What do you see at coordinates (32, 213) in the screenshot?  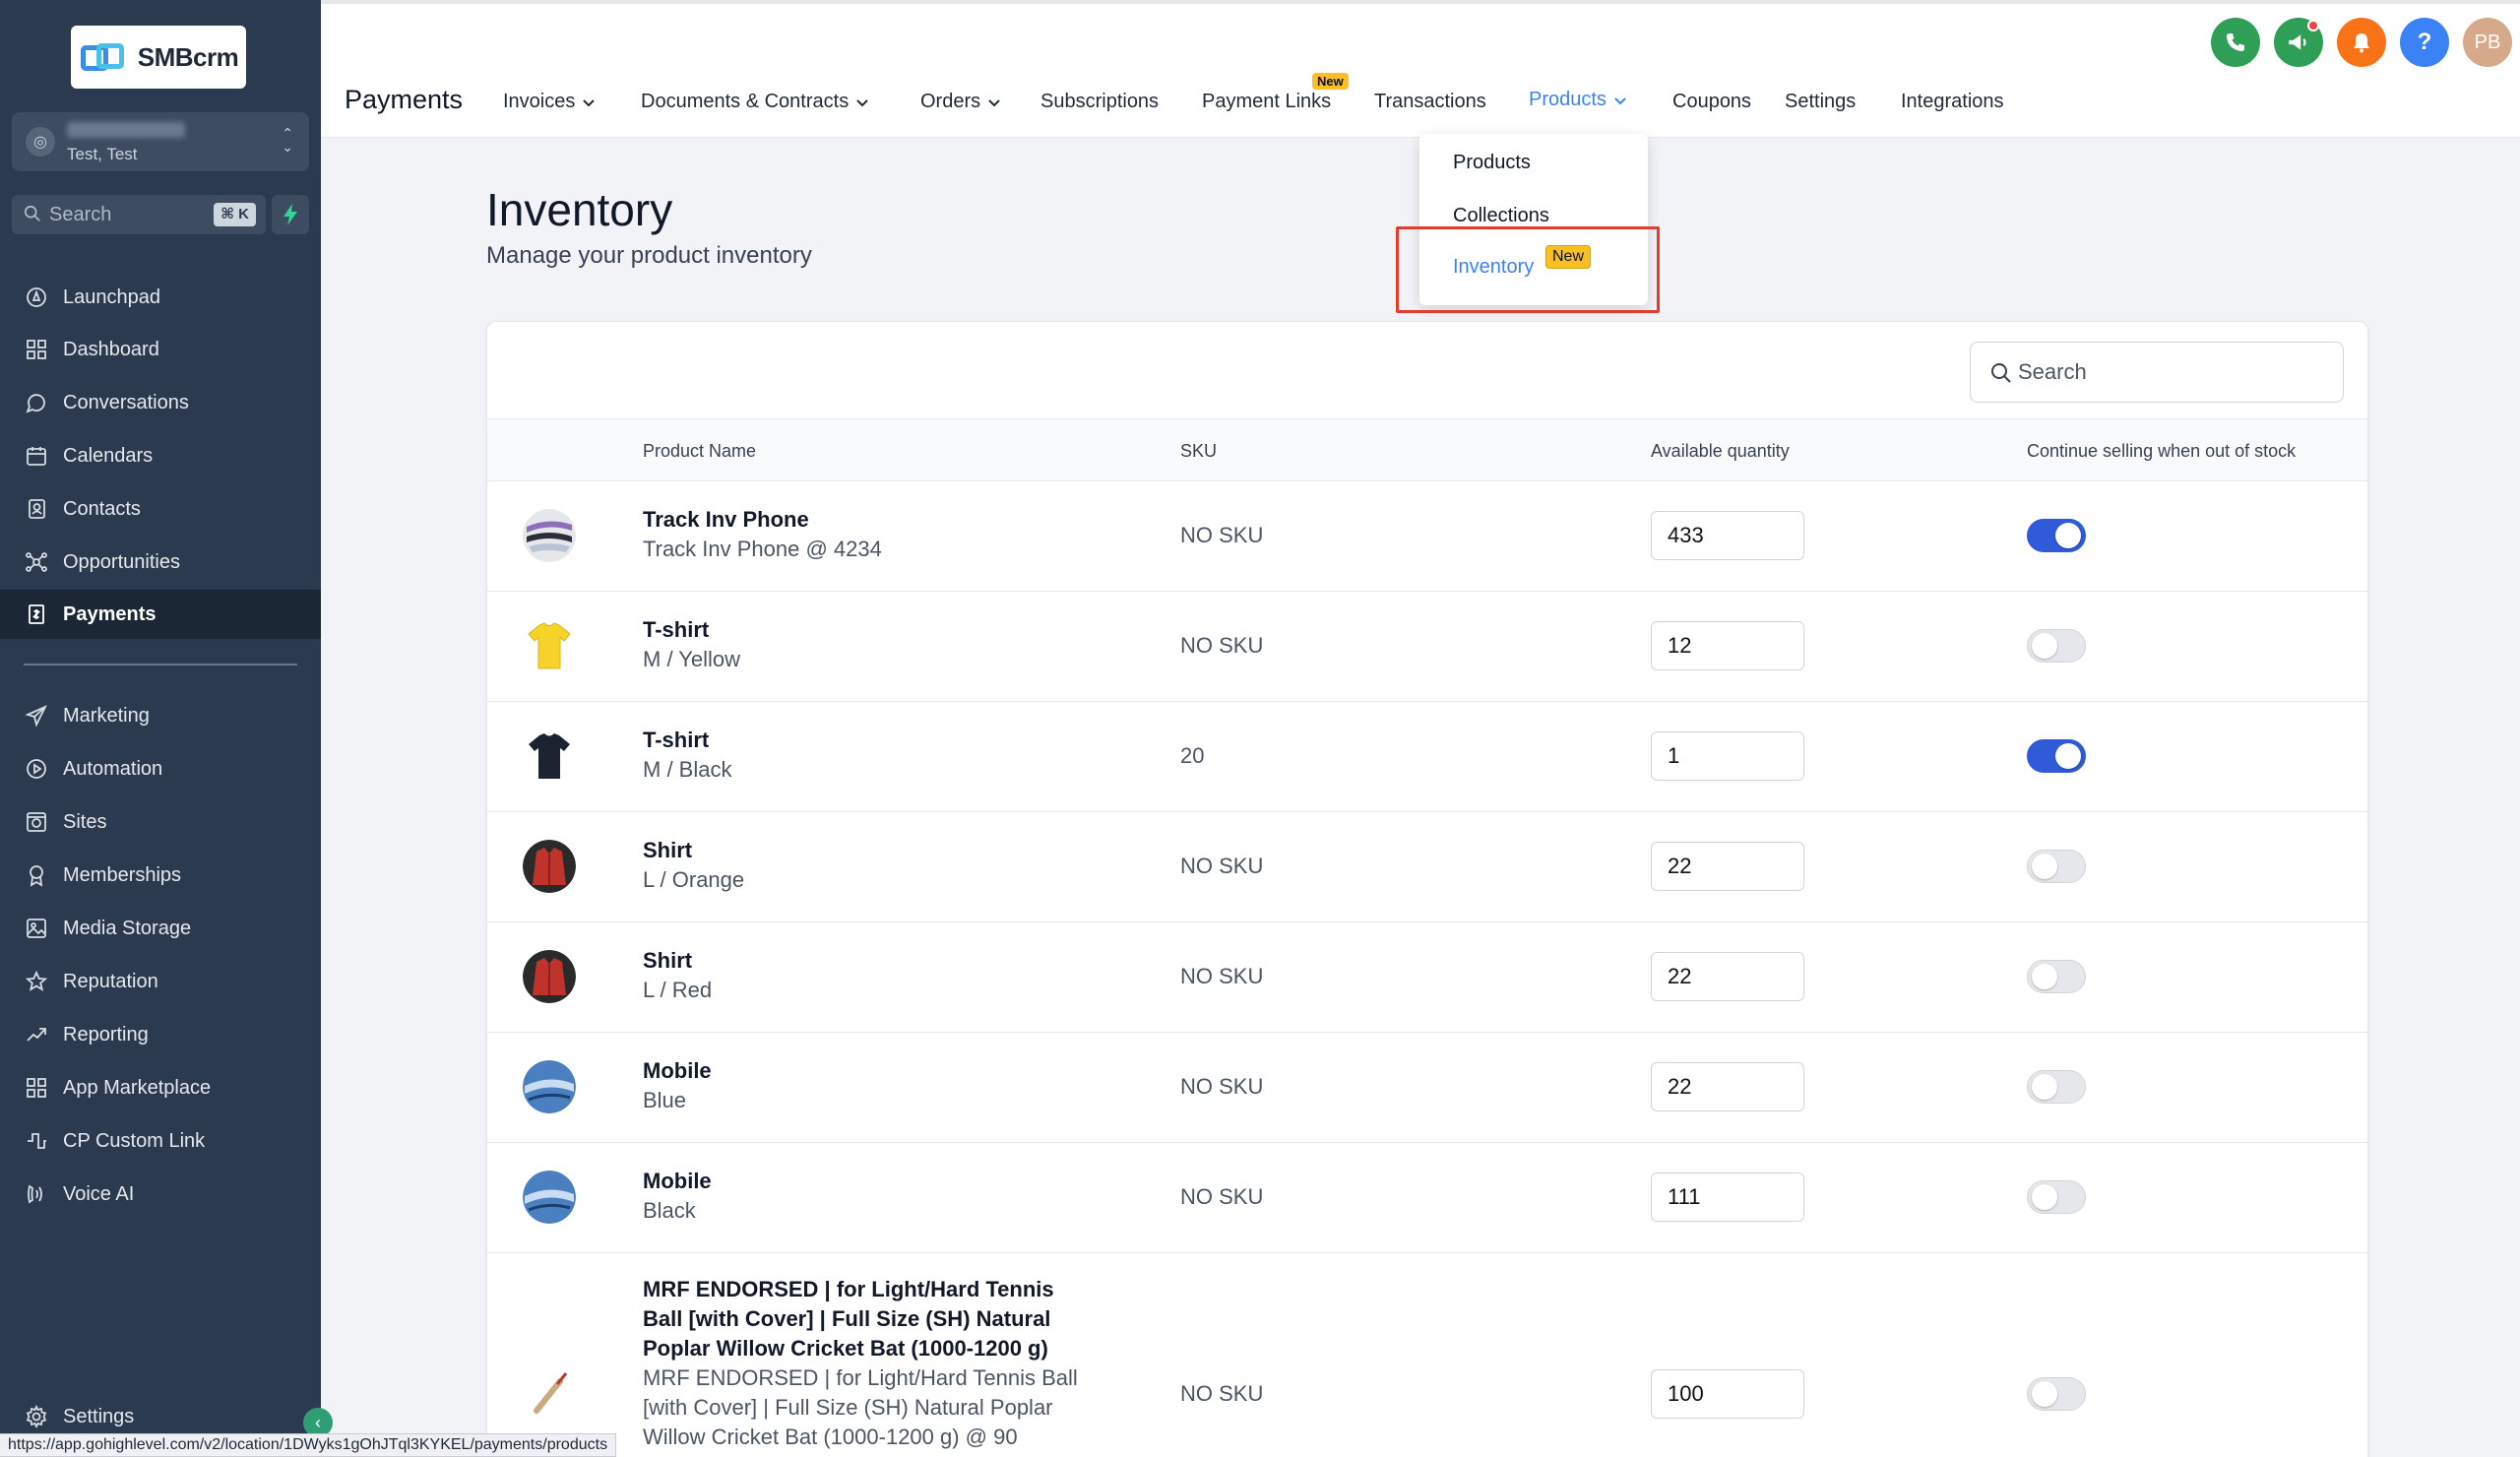 I see `search-icon` at bounding box center [32, 213].